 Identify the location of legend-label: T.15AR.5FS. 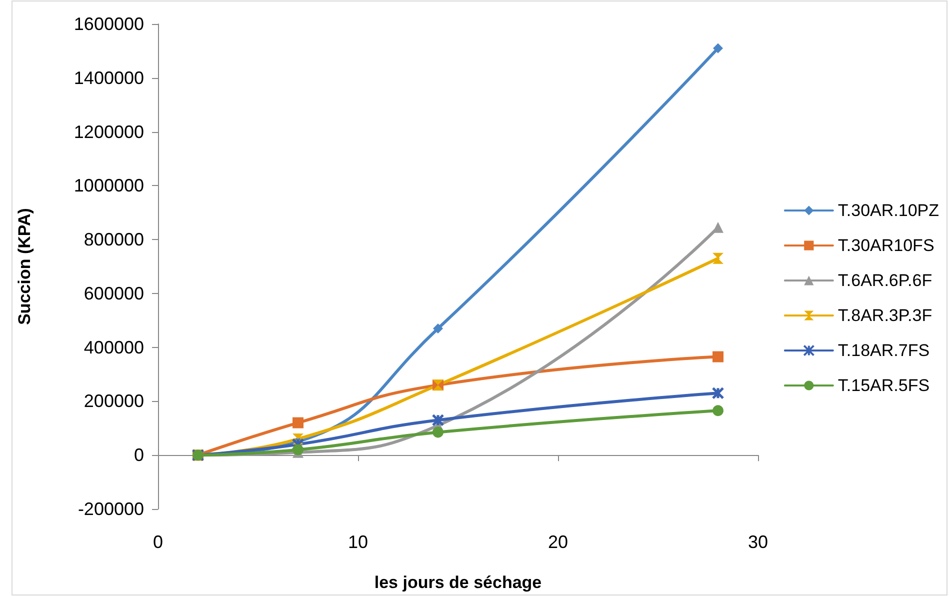
(884, 385).